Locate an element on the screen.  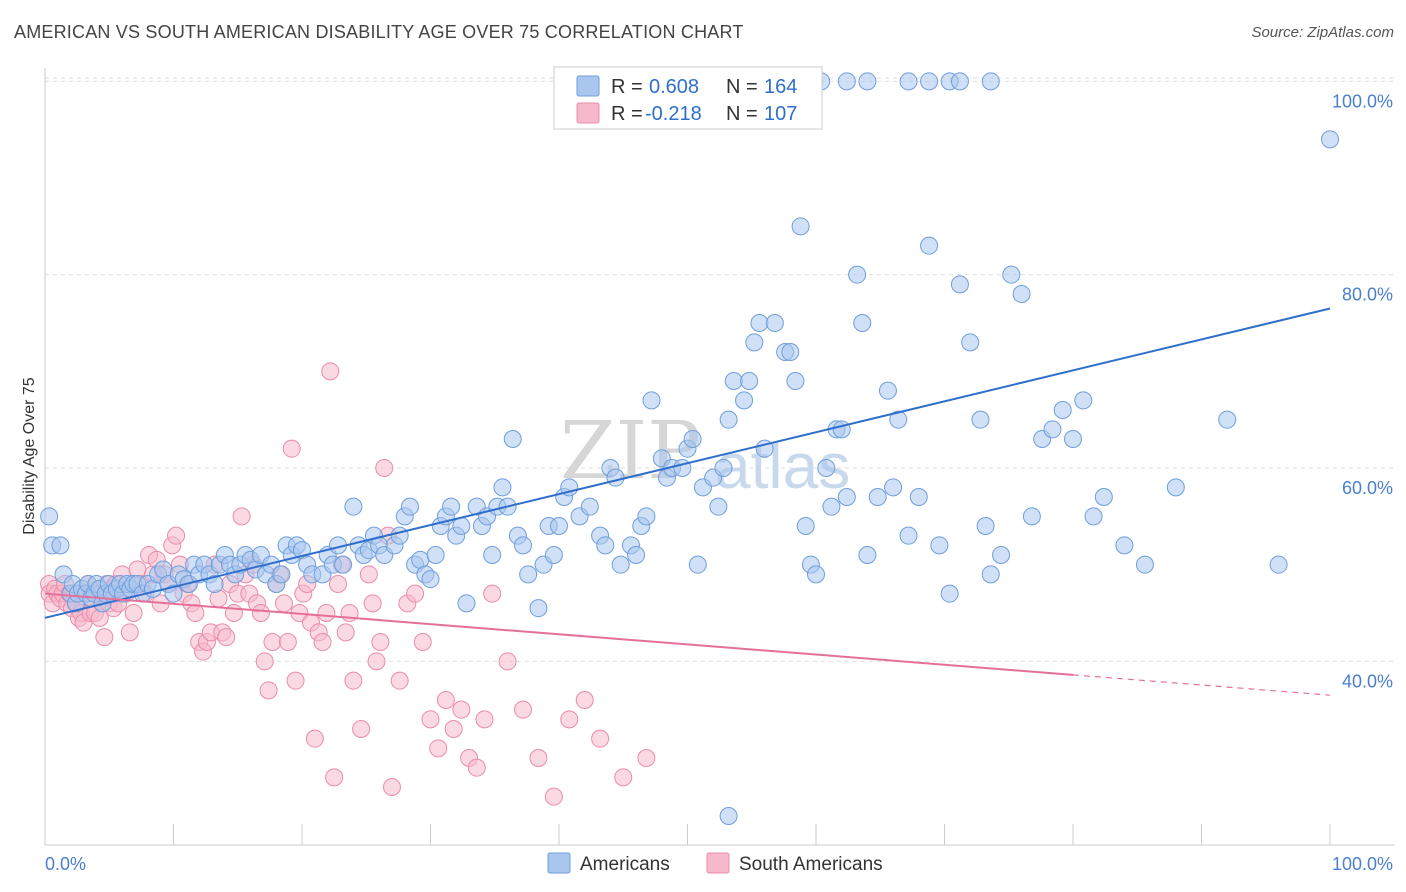
stats-legend-n-label-south-americans: N = is located at coordinates (742, 114).